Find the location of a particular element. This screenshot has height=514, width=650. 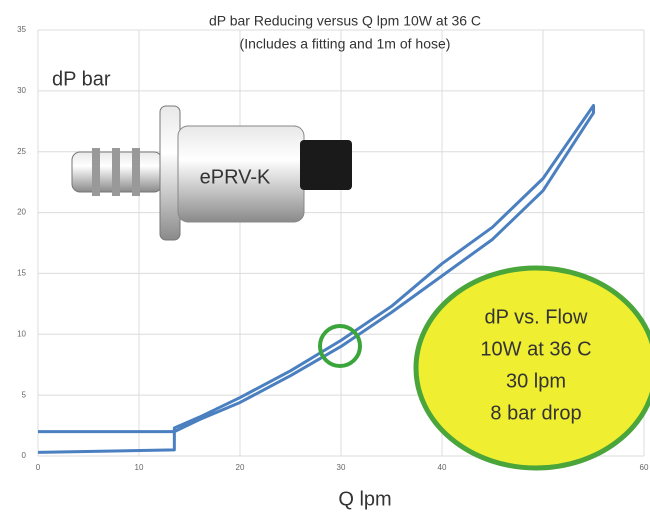

x-tick-label: 60 is located at coordinates (644, 467).